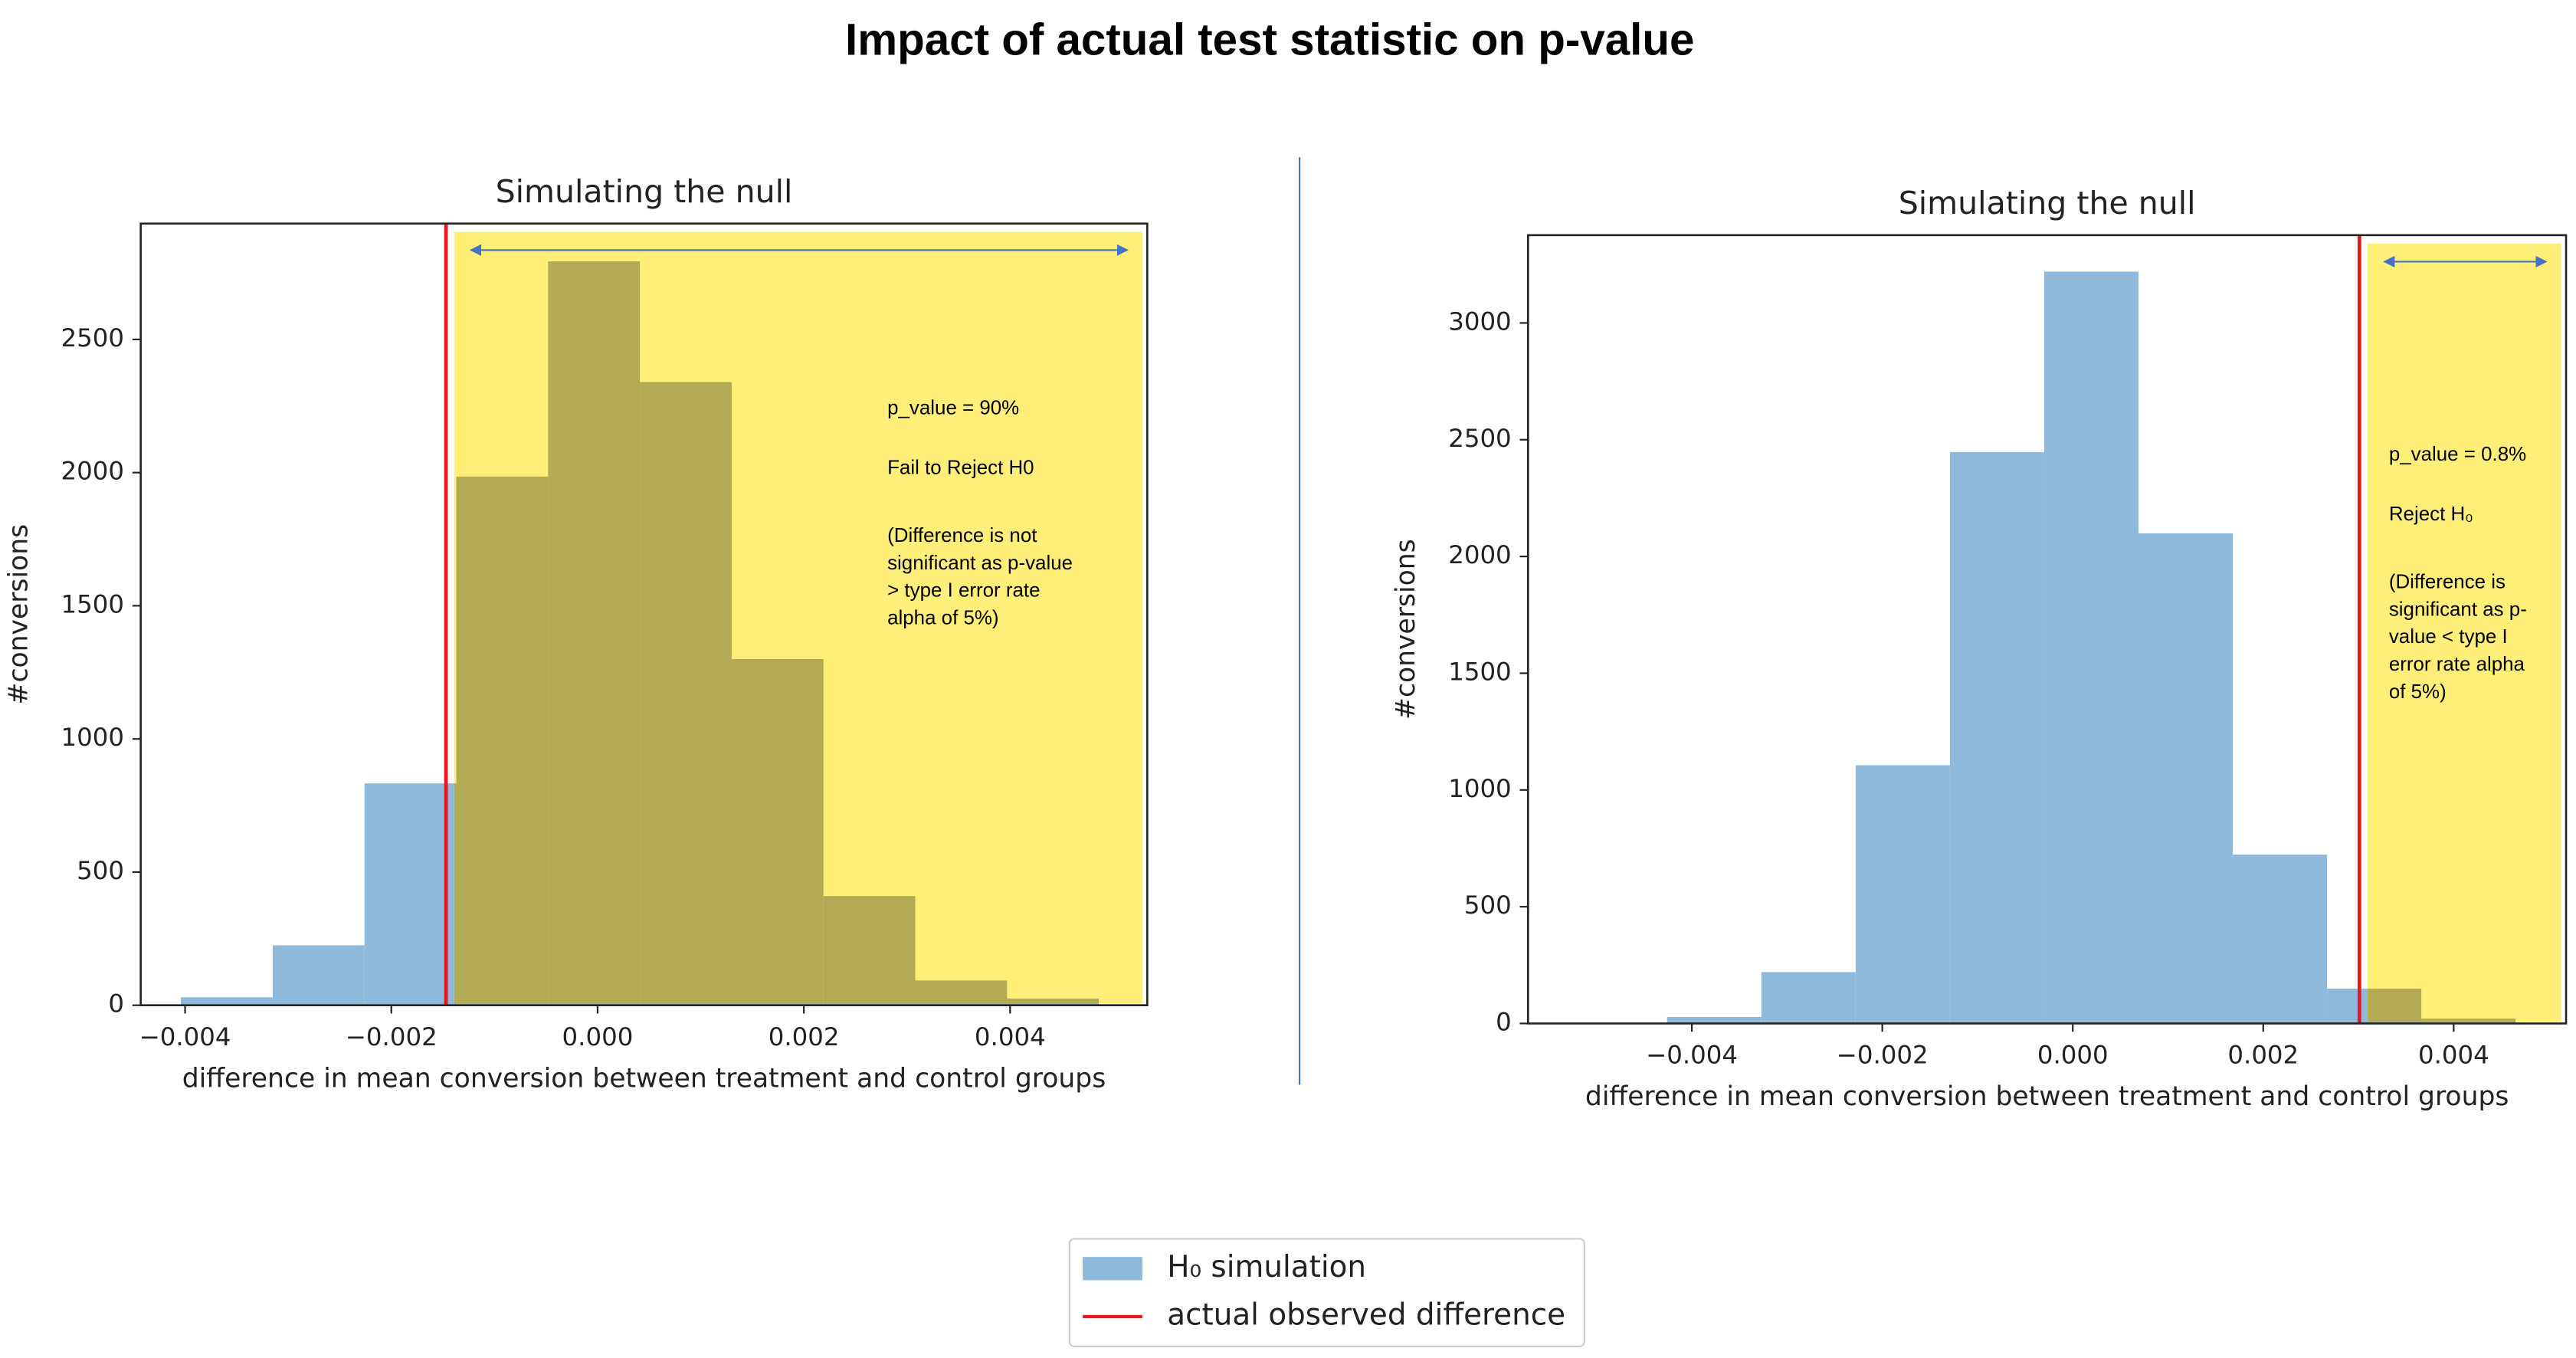  I want to click on explanation-text: significant as p-value, so click(980, 563).